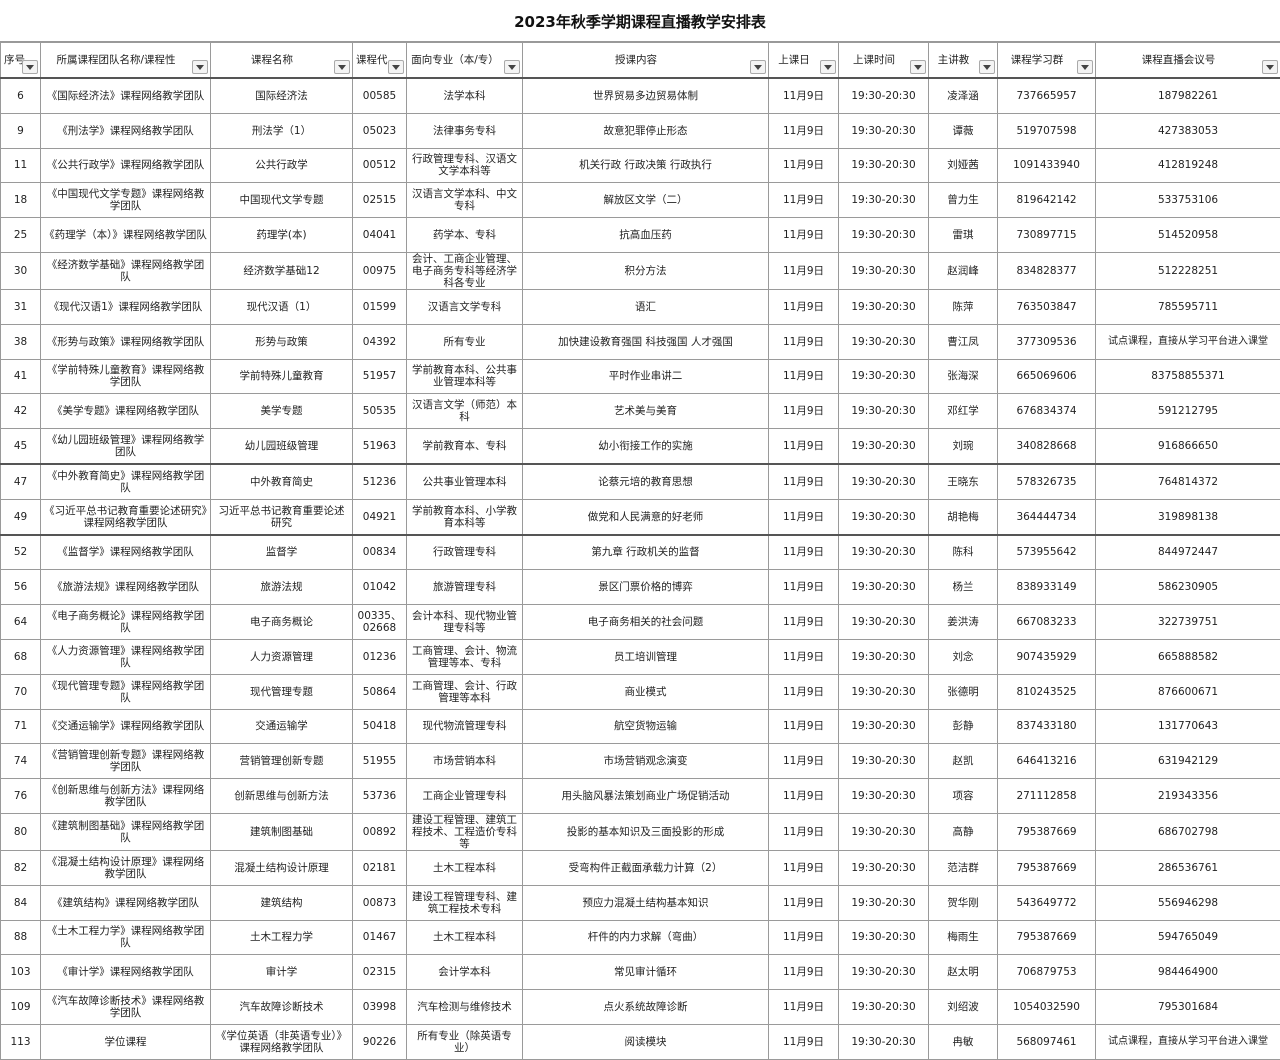 The width and height of the screenshot is (1280, 1060). Describe the element at coordinates (1188, 972) in the screenshot. I see `table-cell: 984464900` at that location.